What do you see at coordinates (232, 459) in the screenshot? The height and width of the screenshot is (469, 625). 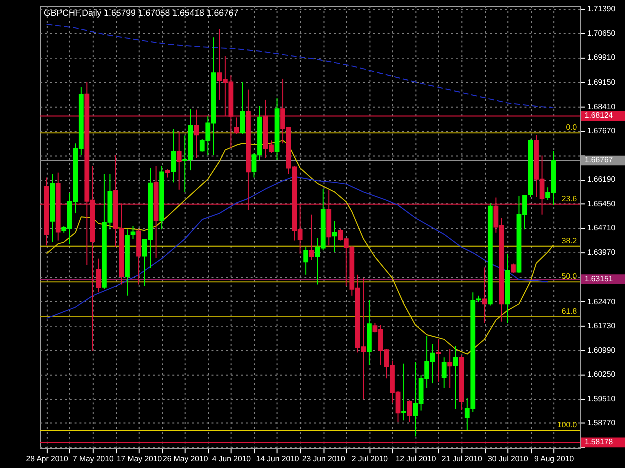 I see `x-tick-label: 4 Jun 2010` at bounding box center [232, 459].